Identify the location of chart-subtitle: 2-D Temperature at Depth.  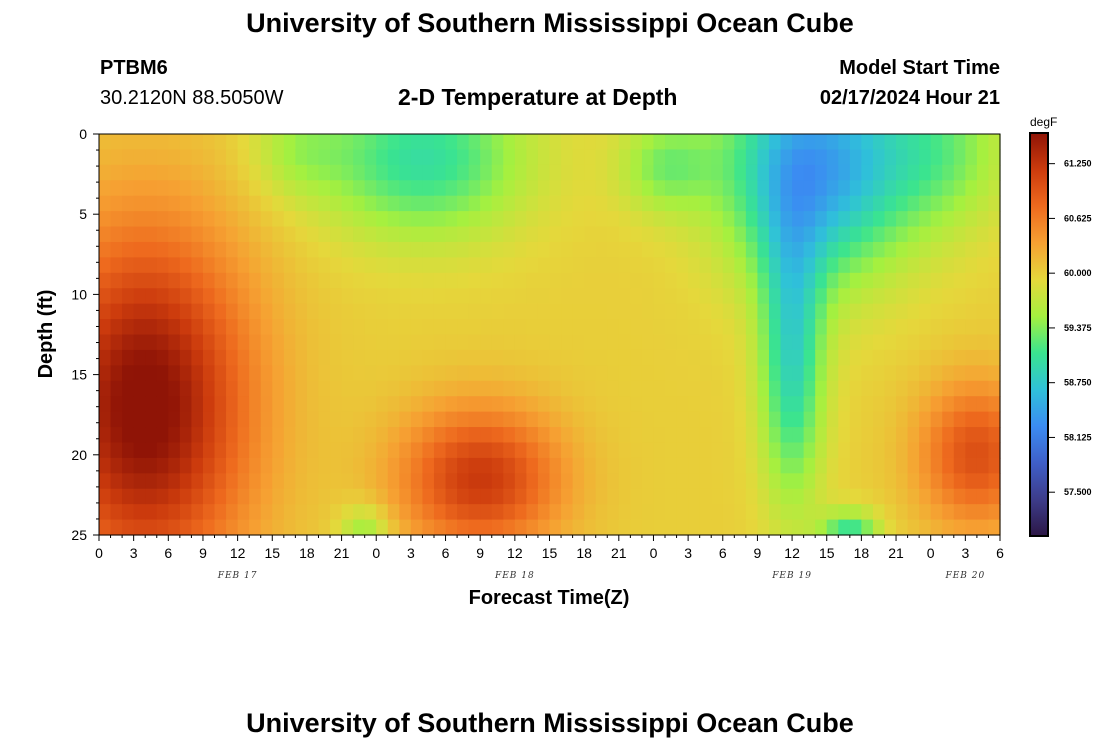
(538, 97).